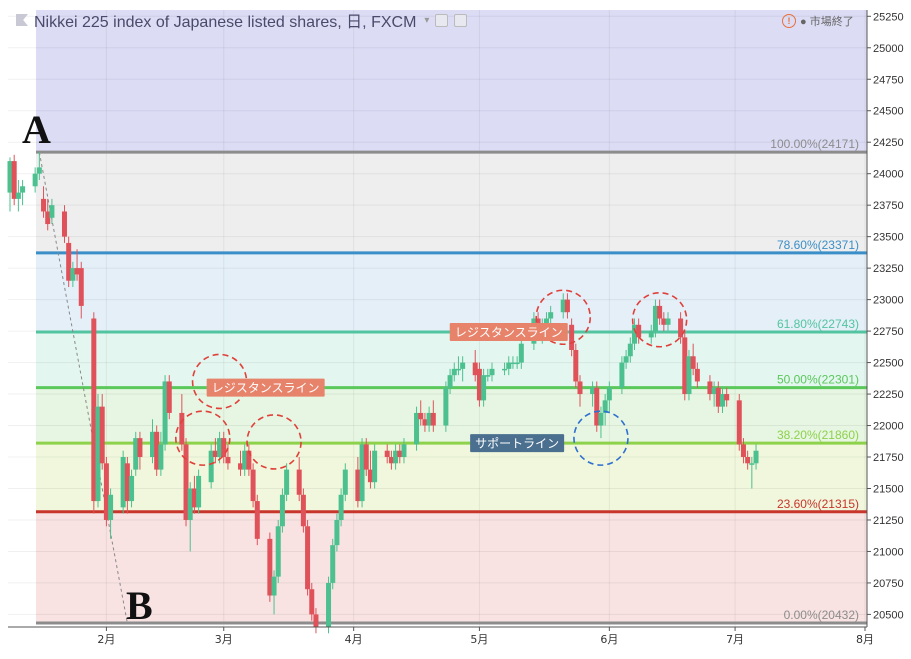  I want to click on y-axis-tick-label: 21000, so click(888, 552).